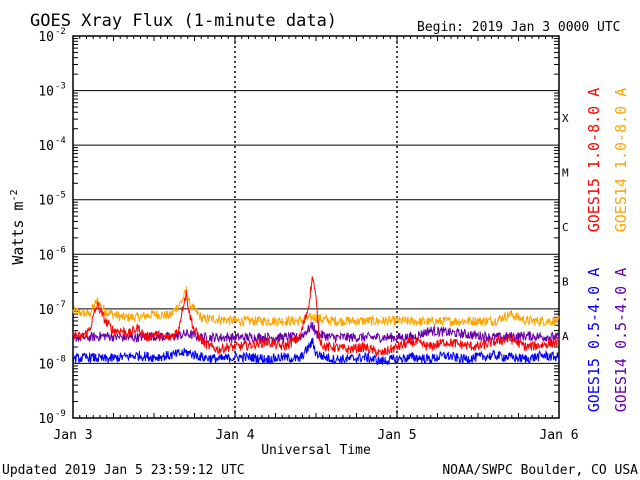 The image size is (640, 480). I want to click on flare-class-label: C, so click(565, 227).